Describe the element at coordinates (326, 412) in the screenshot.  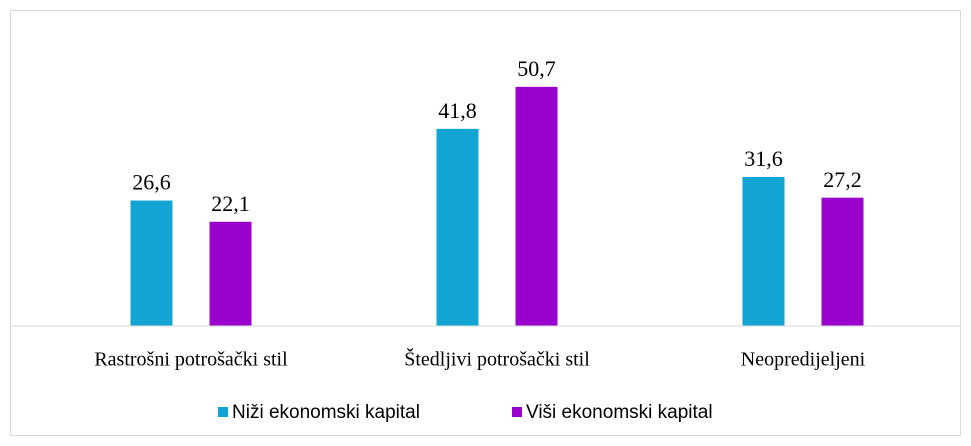
I see `legend-label: Niži ekonomski kapital` at that location.